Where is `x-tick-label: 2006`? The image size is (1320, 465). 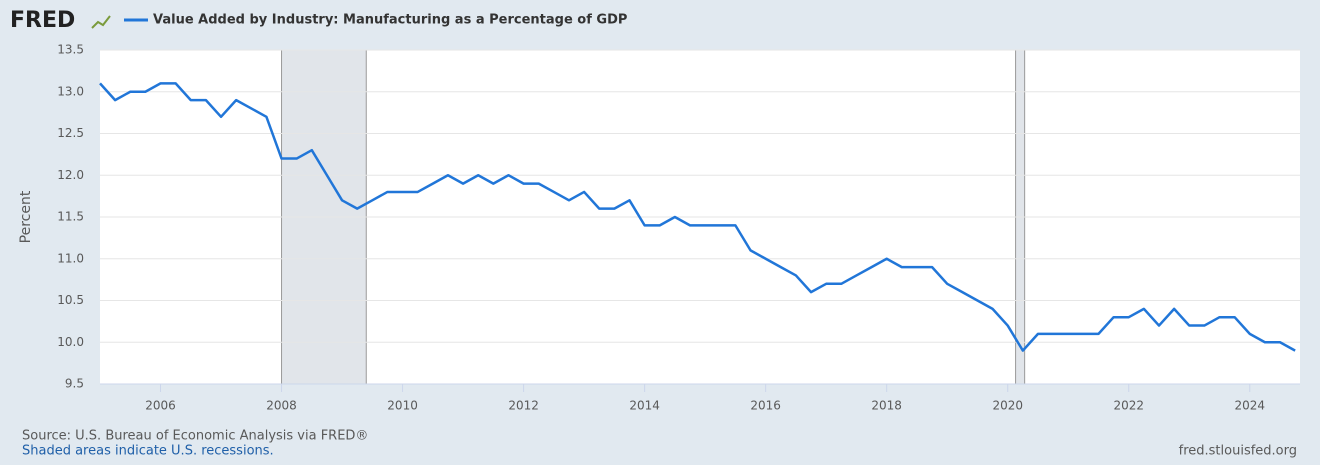
x-tick-label: 2006 is located at coordinates (160, 406).